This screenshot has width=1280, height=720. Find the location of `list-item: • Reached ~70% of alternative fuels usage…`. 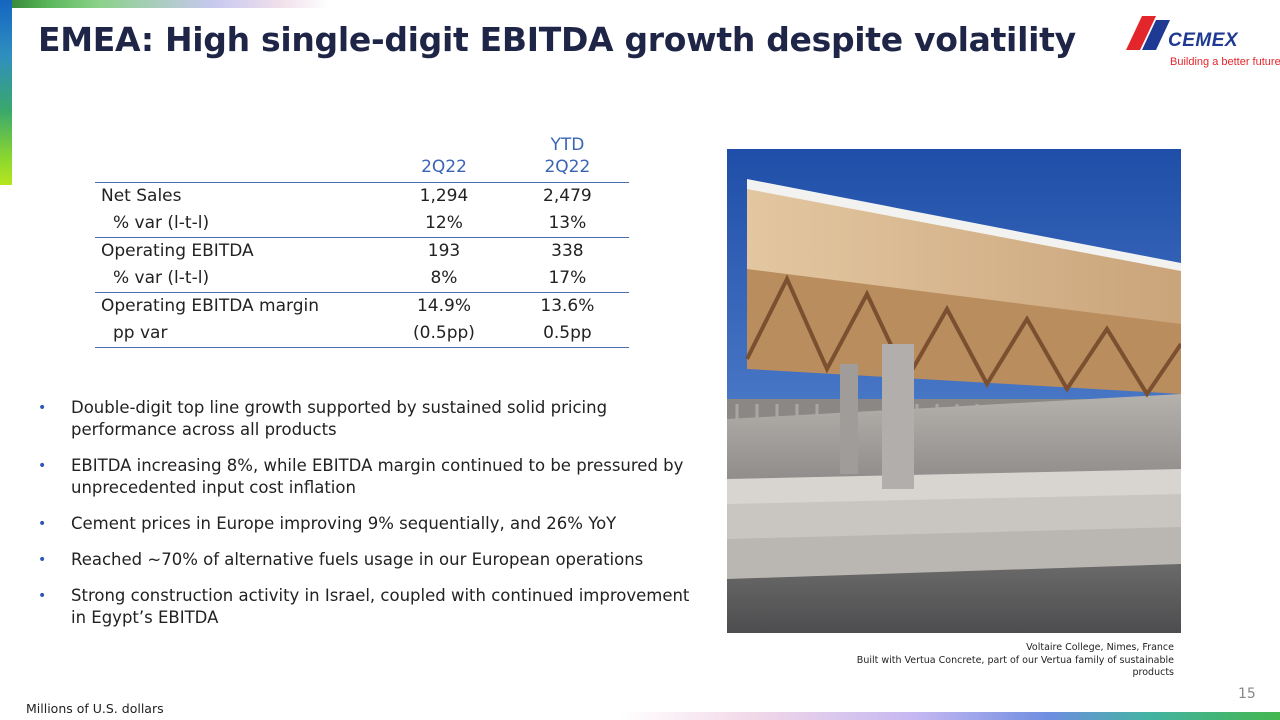

list-item: • Reached ~70% of alternative fuels usage… is located at coordinates (368, 560).